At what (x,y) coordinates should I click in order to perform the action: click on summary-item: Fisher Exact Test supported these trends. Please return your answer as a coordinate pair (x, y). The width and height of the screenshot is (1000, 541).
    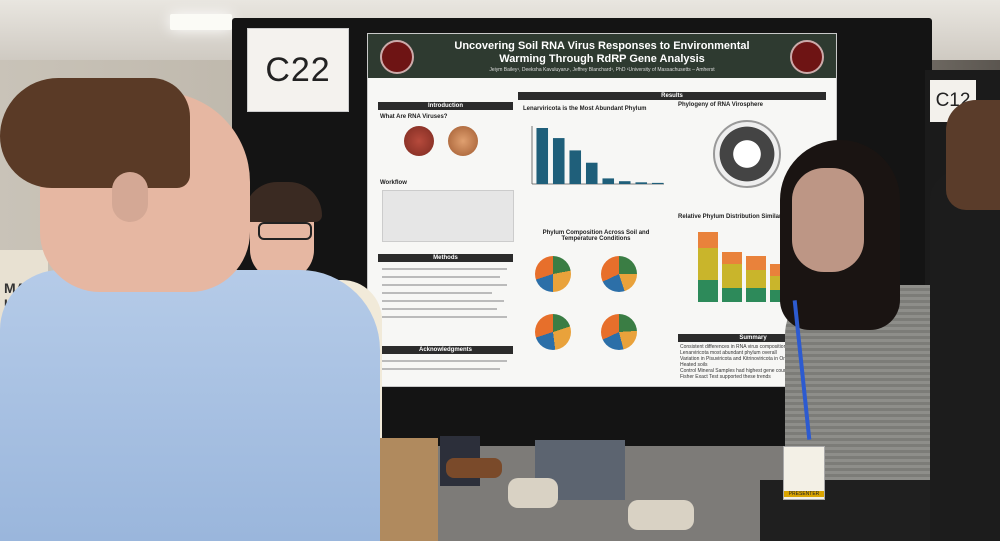
    Looking at the image, I should click on (725, 377).